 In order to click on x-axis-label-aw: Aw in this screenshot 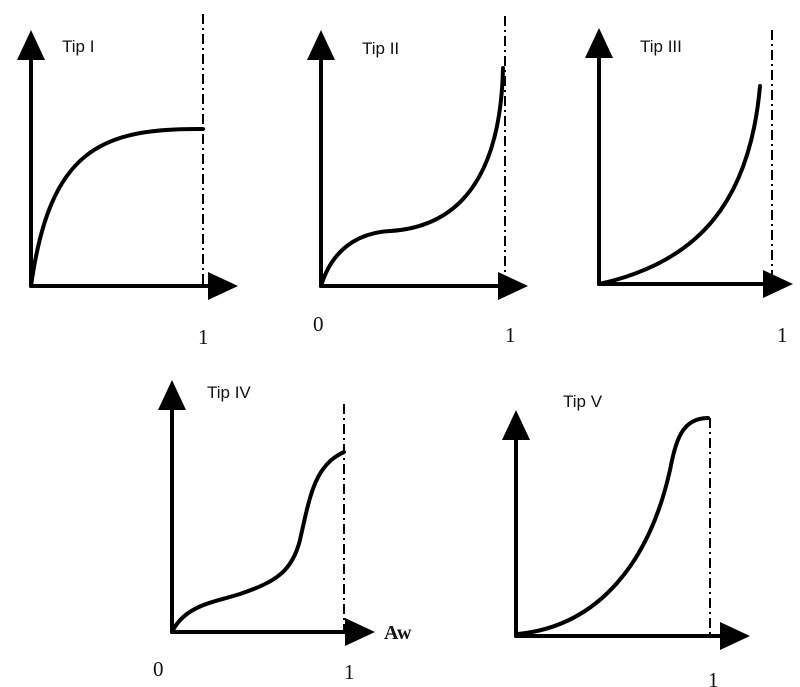, I will do `click(398, 633)`.